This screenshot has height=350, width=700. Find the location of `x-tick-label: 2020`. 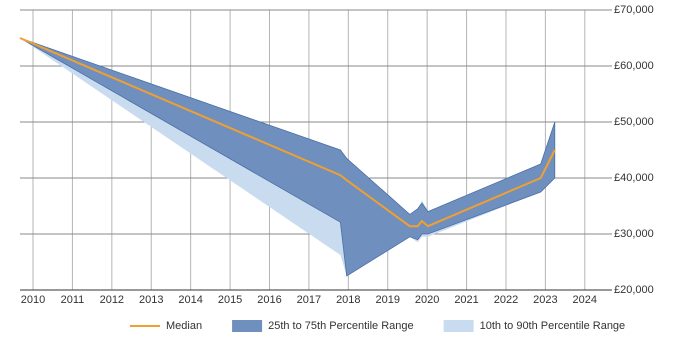

x-tick-label: 2020 is located at coordinates (427, 300).